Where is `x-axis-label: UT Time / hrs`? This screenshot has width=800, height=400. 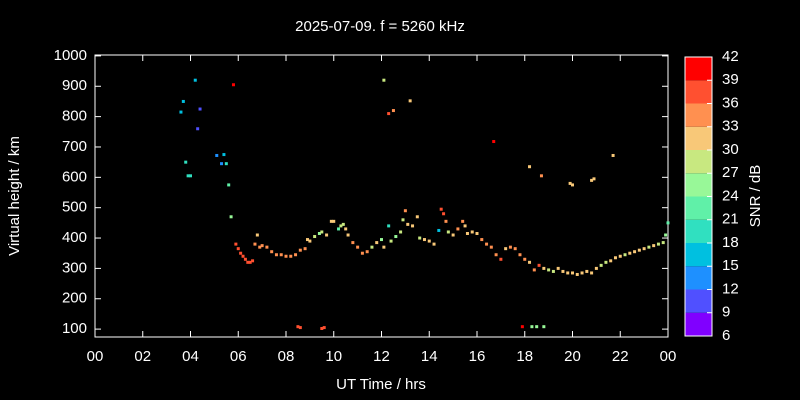 x-axis-label: UT Time / hrs is located at coordinates (381, 384).